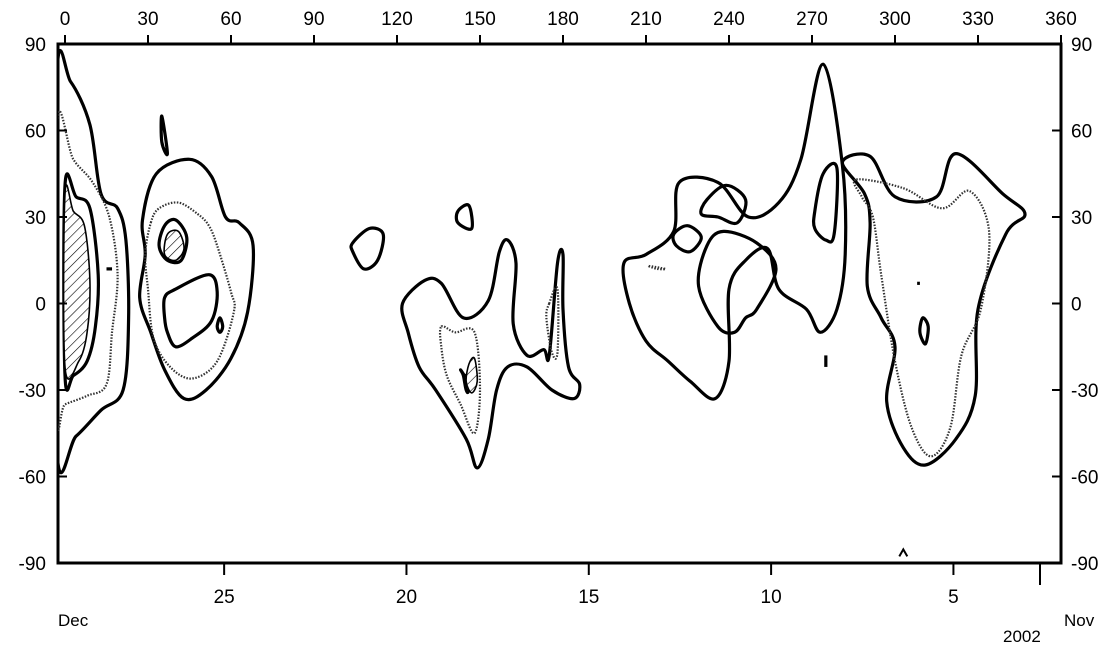 This screenshot has height=653, width=1117. Describe the element at coordinates (65, 19) in the screenshot. I see `top-tick-label: 0` at that location.